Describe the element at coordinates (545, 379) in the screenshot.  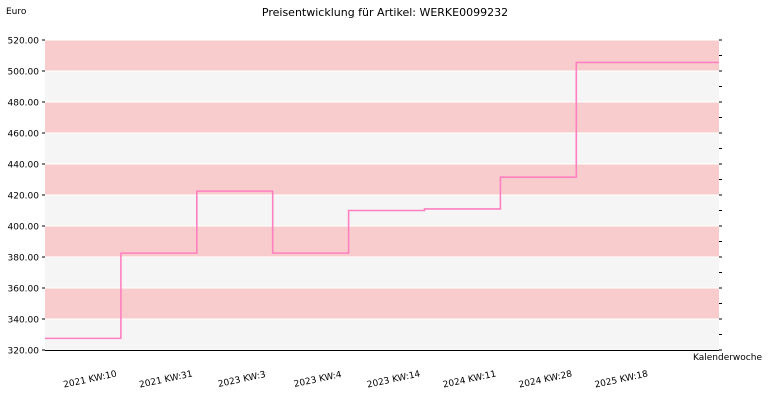
I see `x-tick-label: 2024 KW:28` at that location.